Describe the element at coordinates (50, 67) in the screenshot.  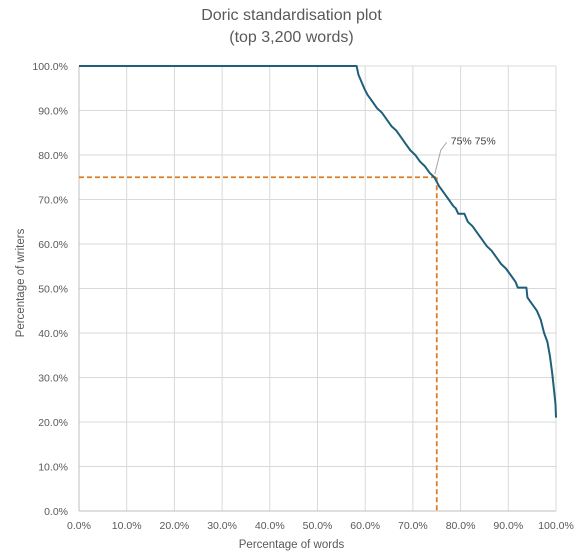
I see `y-tick-label: 100.0%` at that location.